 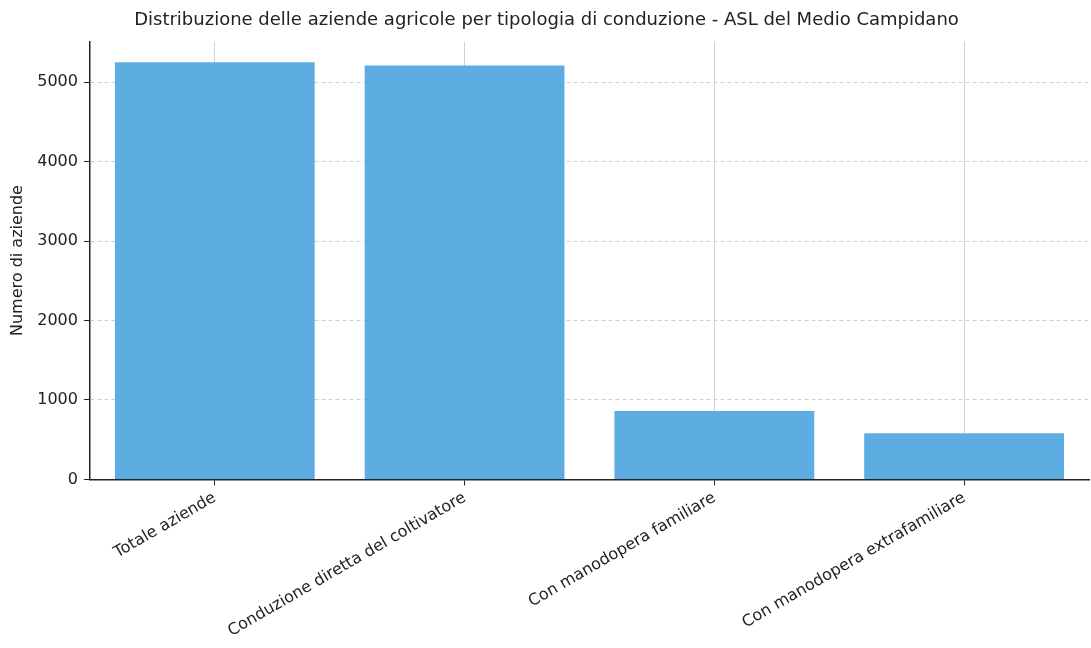 I want to click on y-tick-label: 2000, so click(x=57, y=319).